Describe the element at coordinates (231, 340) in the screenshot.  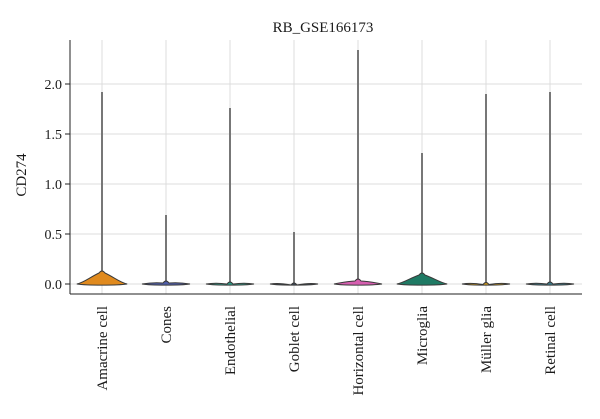
I see `x-category-label: Endothelial` at that location.